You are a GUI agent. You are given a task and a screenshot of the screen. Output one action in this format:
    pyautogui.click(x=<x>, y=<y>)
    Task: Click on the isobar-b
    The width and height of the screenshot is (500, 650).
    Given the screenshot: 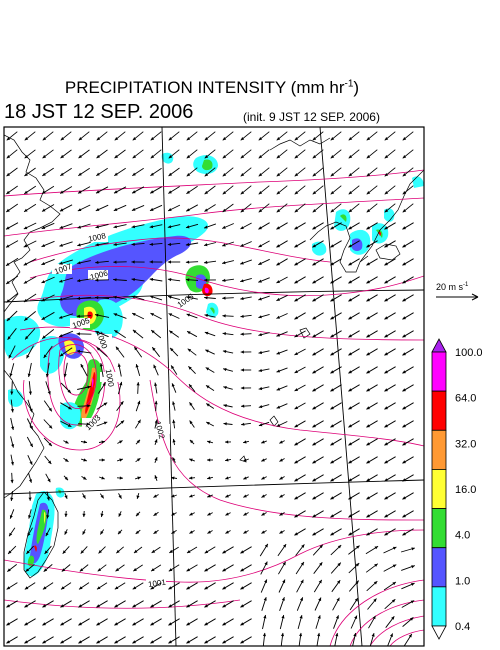 What is the action you would take?
    pyautogui.click(x=214, y=217)
    